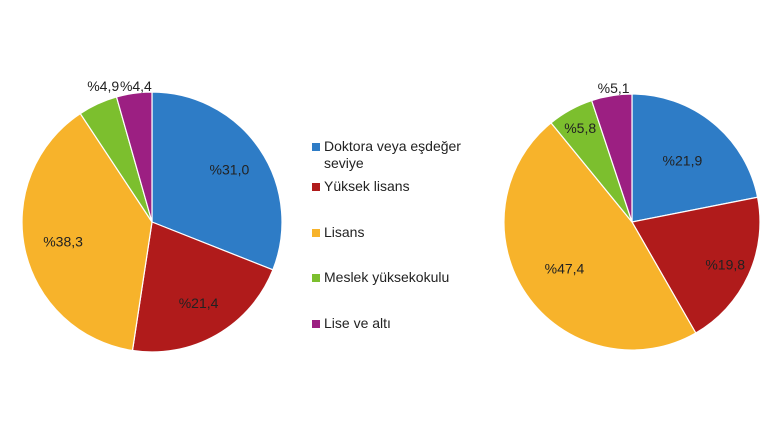  Describe the element at coordinates (683, 161) in the screenshot. I see `pie2-label-doktora: %21,9` at that location.